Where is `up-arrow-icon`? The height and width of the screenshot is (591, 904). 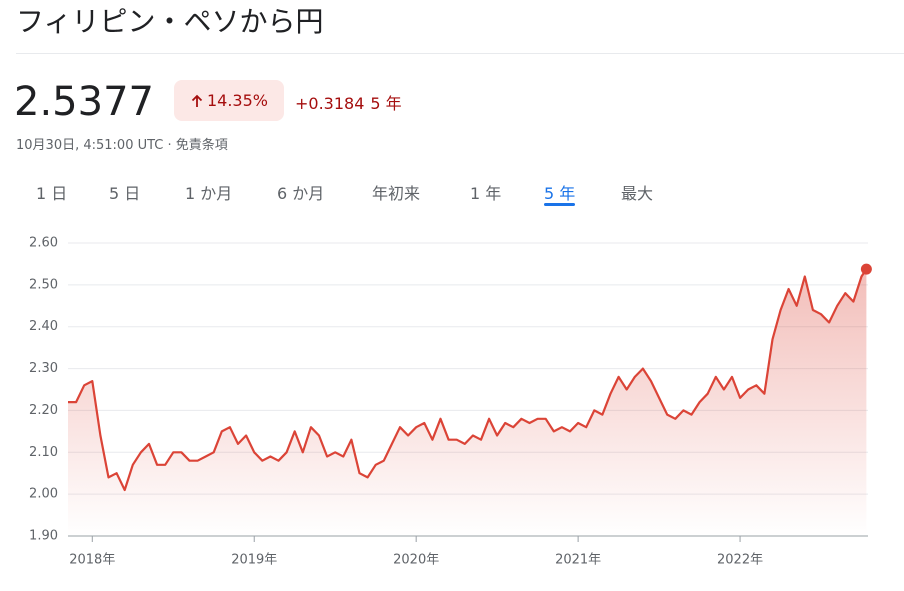
up-arrow-icon is located at coordinates (197, 100).